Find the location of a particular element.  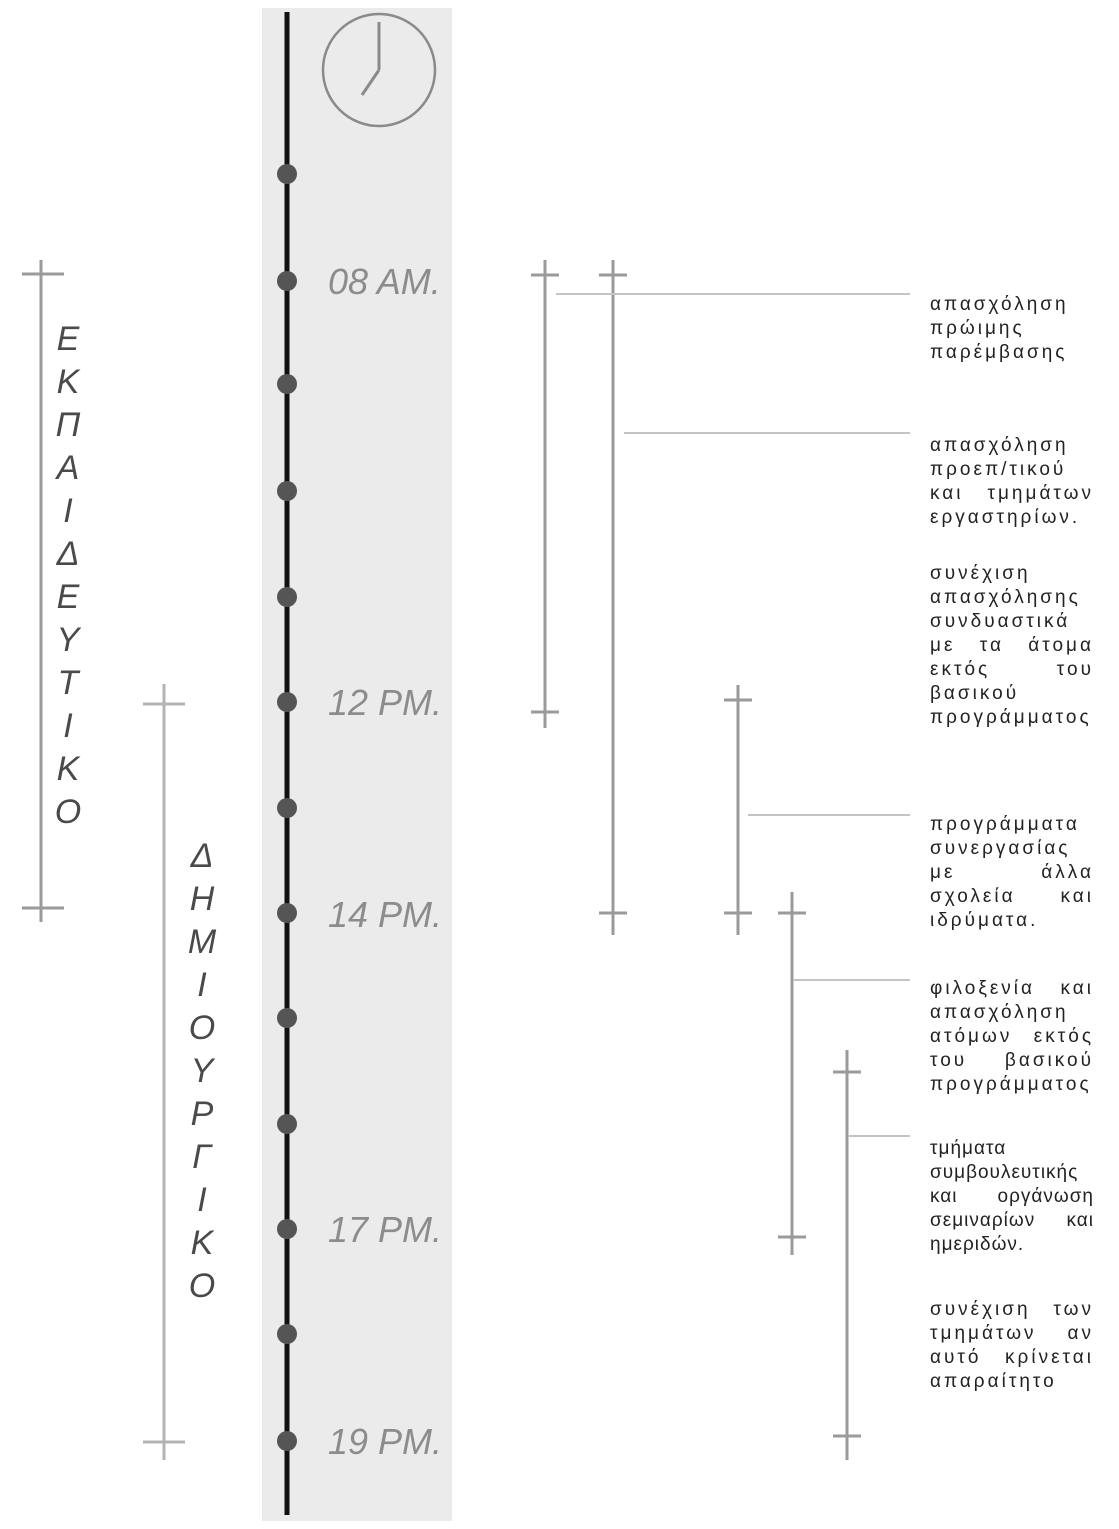

time-label-12: 12 PM. is located at coordinates (385, 702).